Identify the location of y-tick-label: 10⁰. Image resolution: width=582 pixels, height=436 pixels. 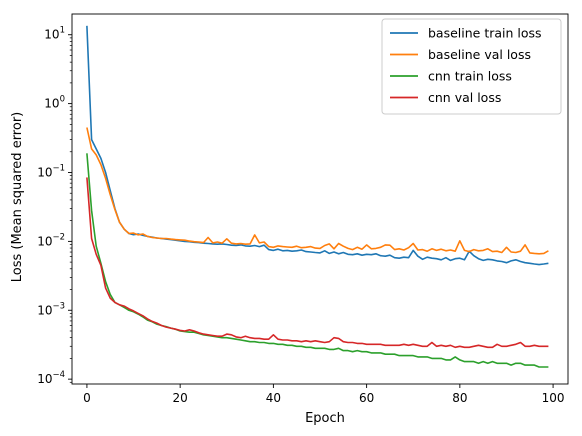
(54, 103).